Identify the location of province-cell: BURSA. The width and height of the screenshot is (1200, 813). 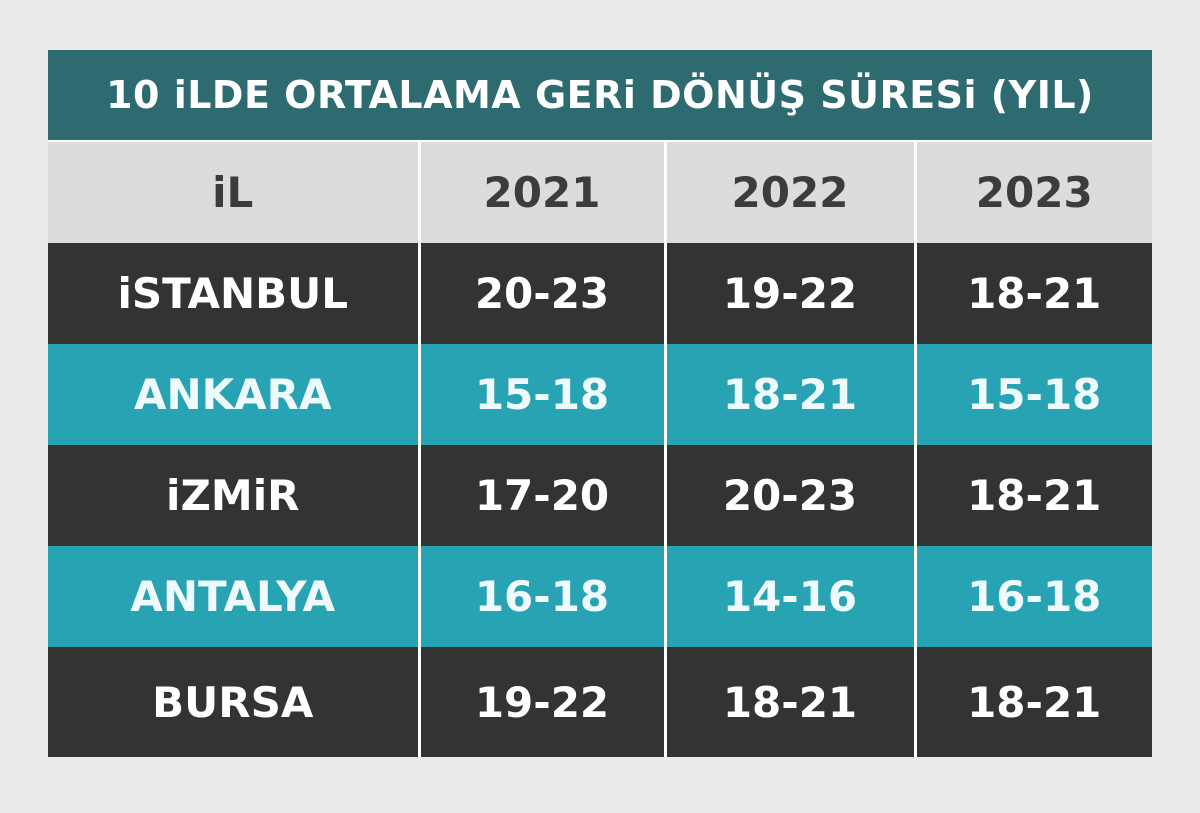
(233, 702).